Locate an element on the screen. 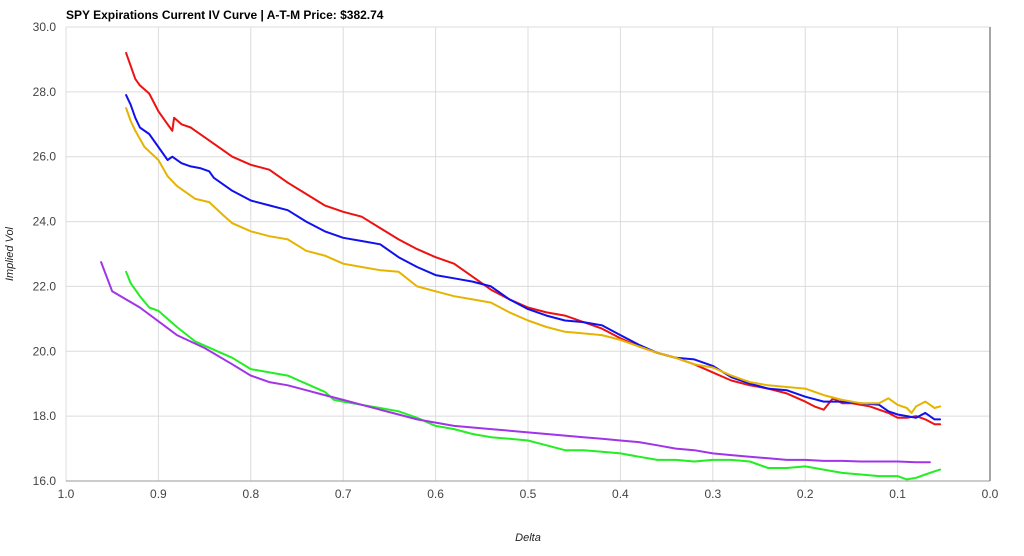  y-tick-label: 26.0 is located at coordinates (45, 157).